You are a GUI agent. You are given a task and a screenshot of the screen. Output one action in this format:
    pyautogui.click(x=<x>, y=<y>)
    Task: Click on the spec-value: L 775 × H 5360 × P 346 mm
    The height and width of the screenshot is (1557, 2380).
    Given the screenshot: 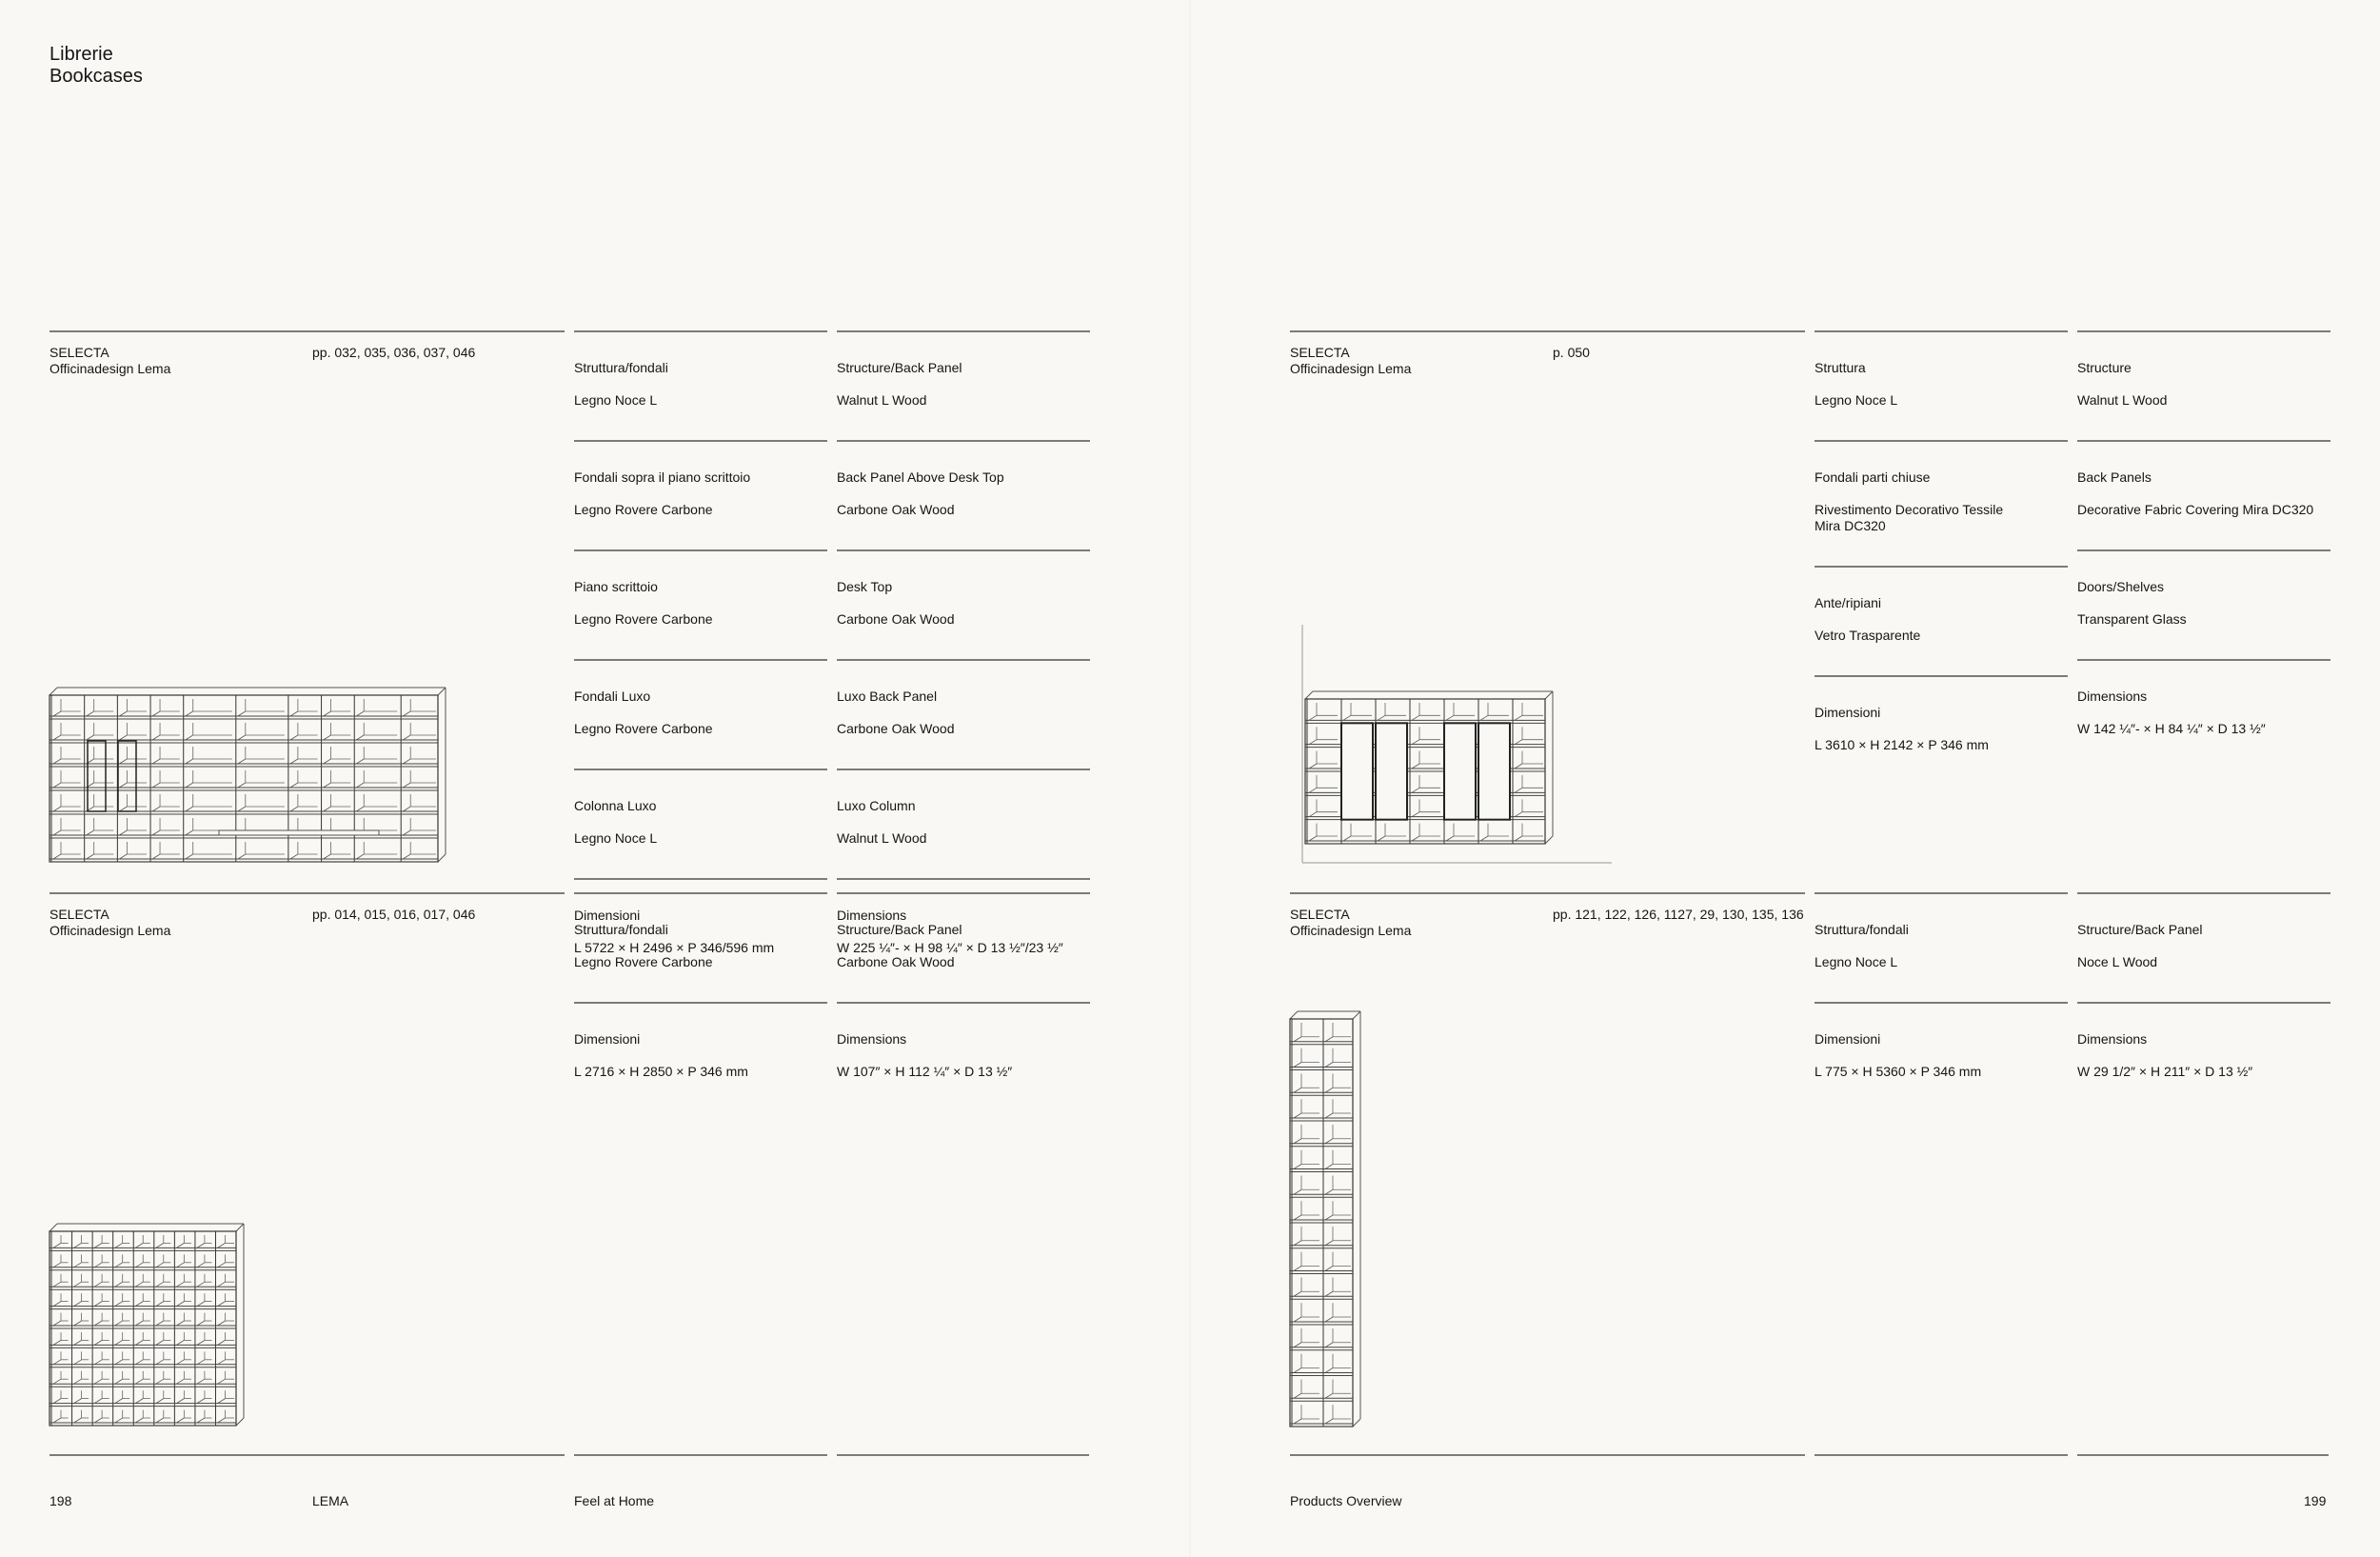 What is the action you would take?
    pyautogui.click(x=1898, y=1071)
    